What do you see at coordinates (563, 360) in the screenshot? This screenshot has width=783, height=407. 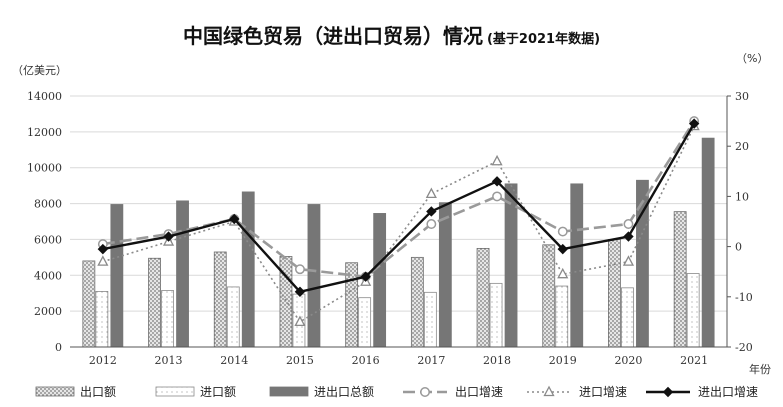 I see `x-axis-tick-label: 2019` at bounding box center [563, 360].